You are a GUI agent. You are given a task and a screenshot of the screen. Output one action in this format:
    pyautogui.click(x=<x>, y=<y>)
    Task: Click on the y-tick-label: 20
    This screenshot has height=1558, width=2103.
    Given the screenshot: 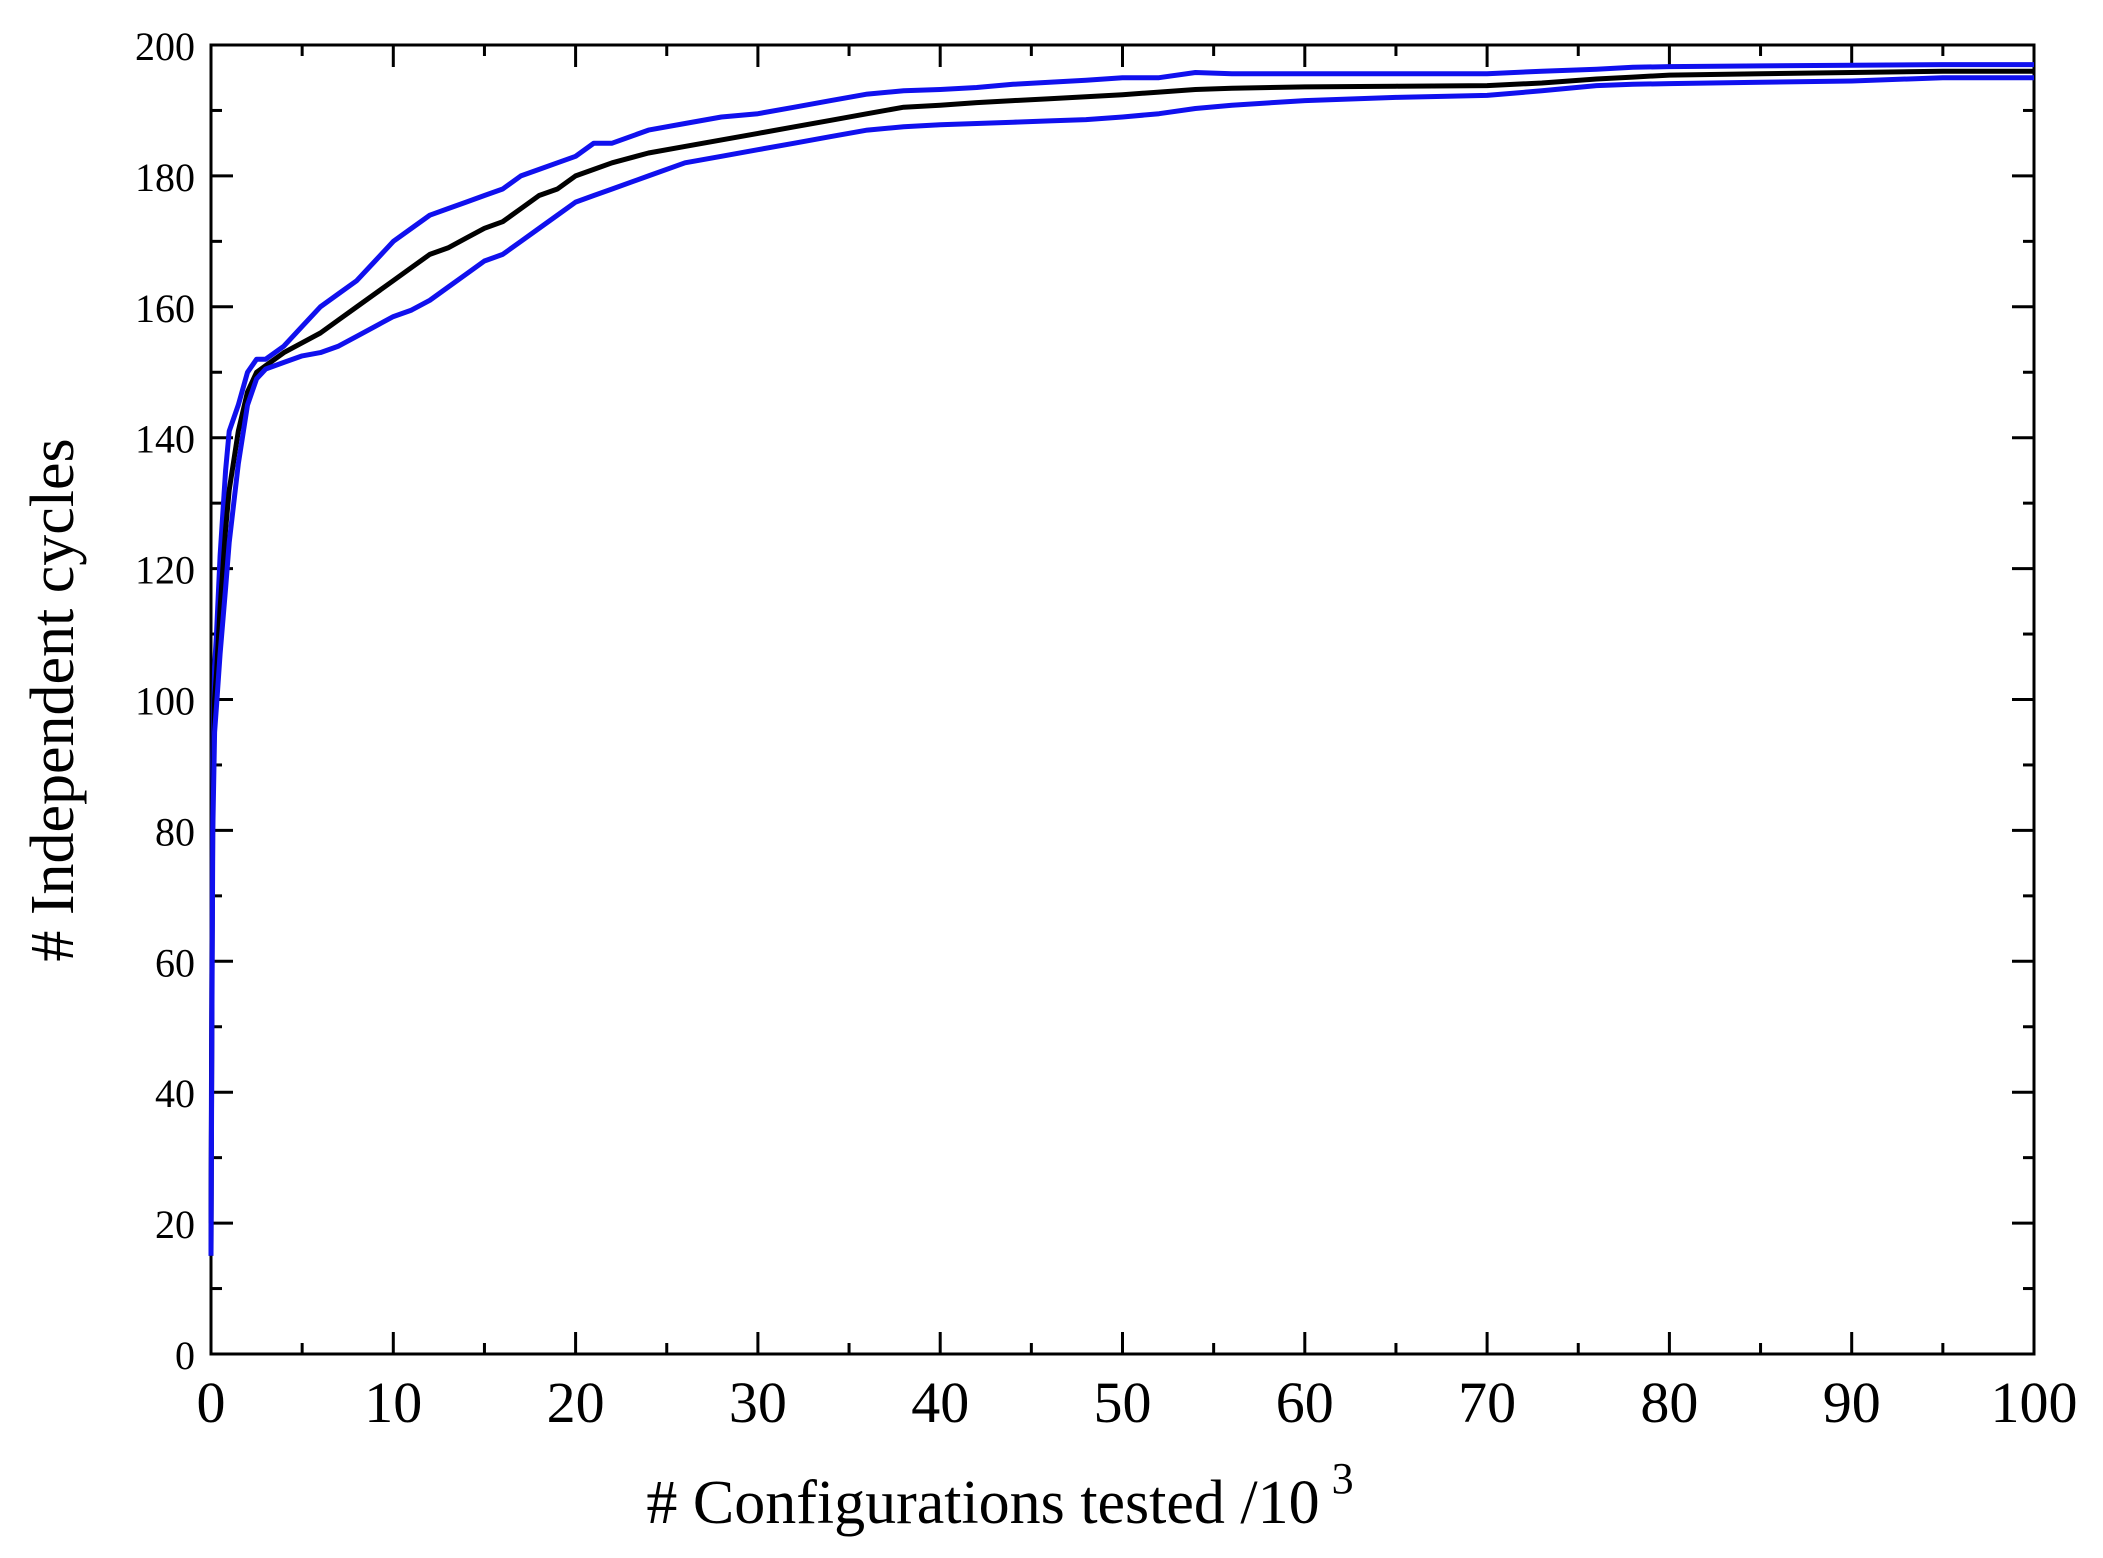 What is the action you would take?
    pyautogui.click(x=175, y=1224)
    